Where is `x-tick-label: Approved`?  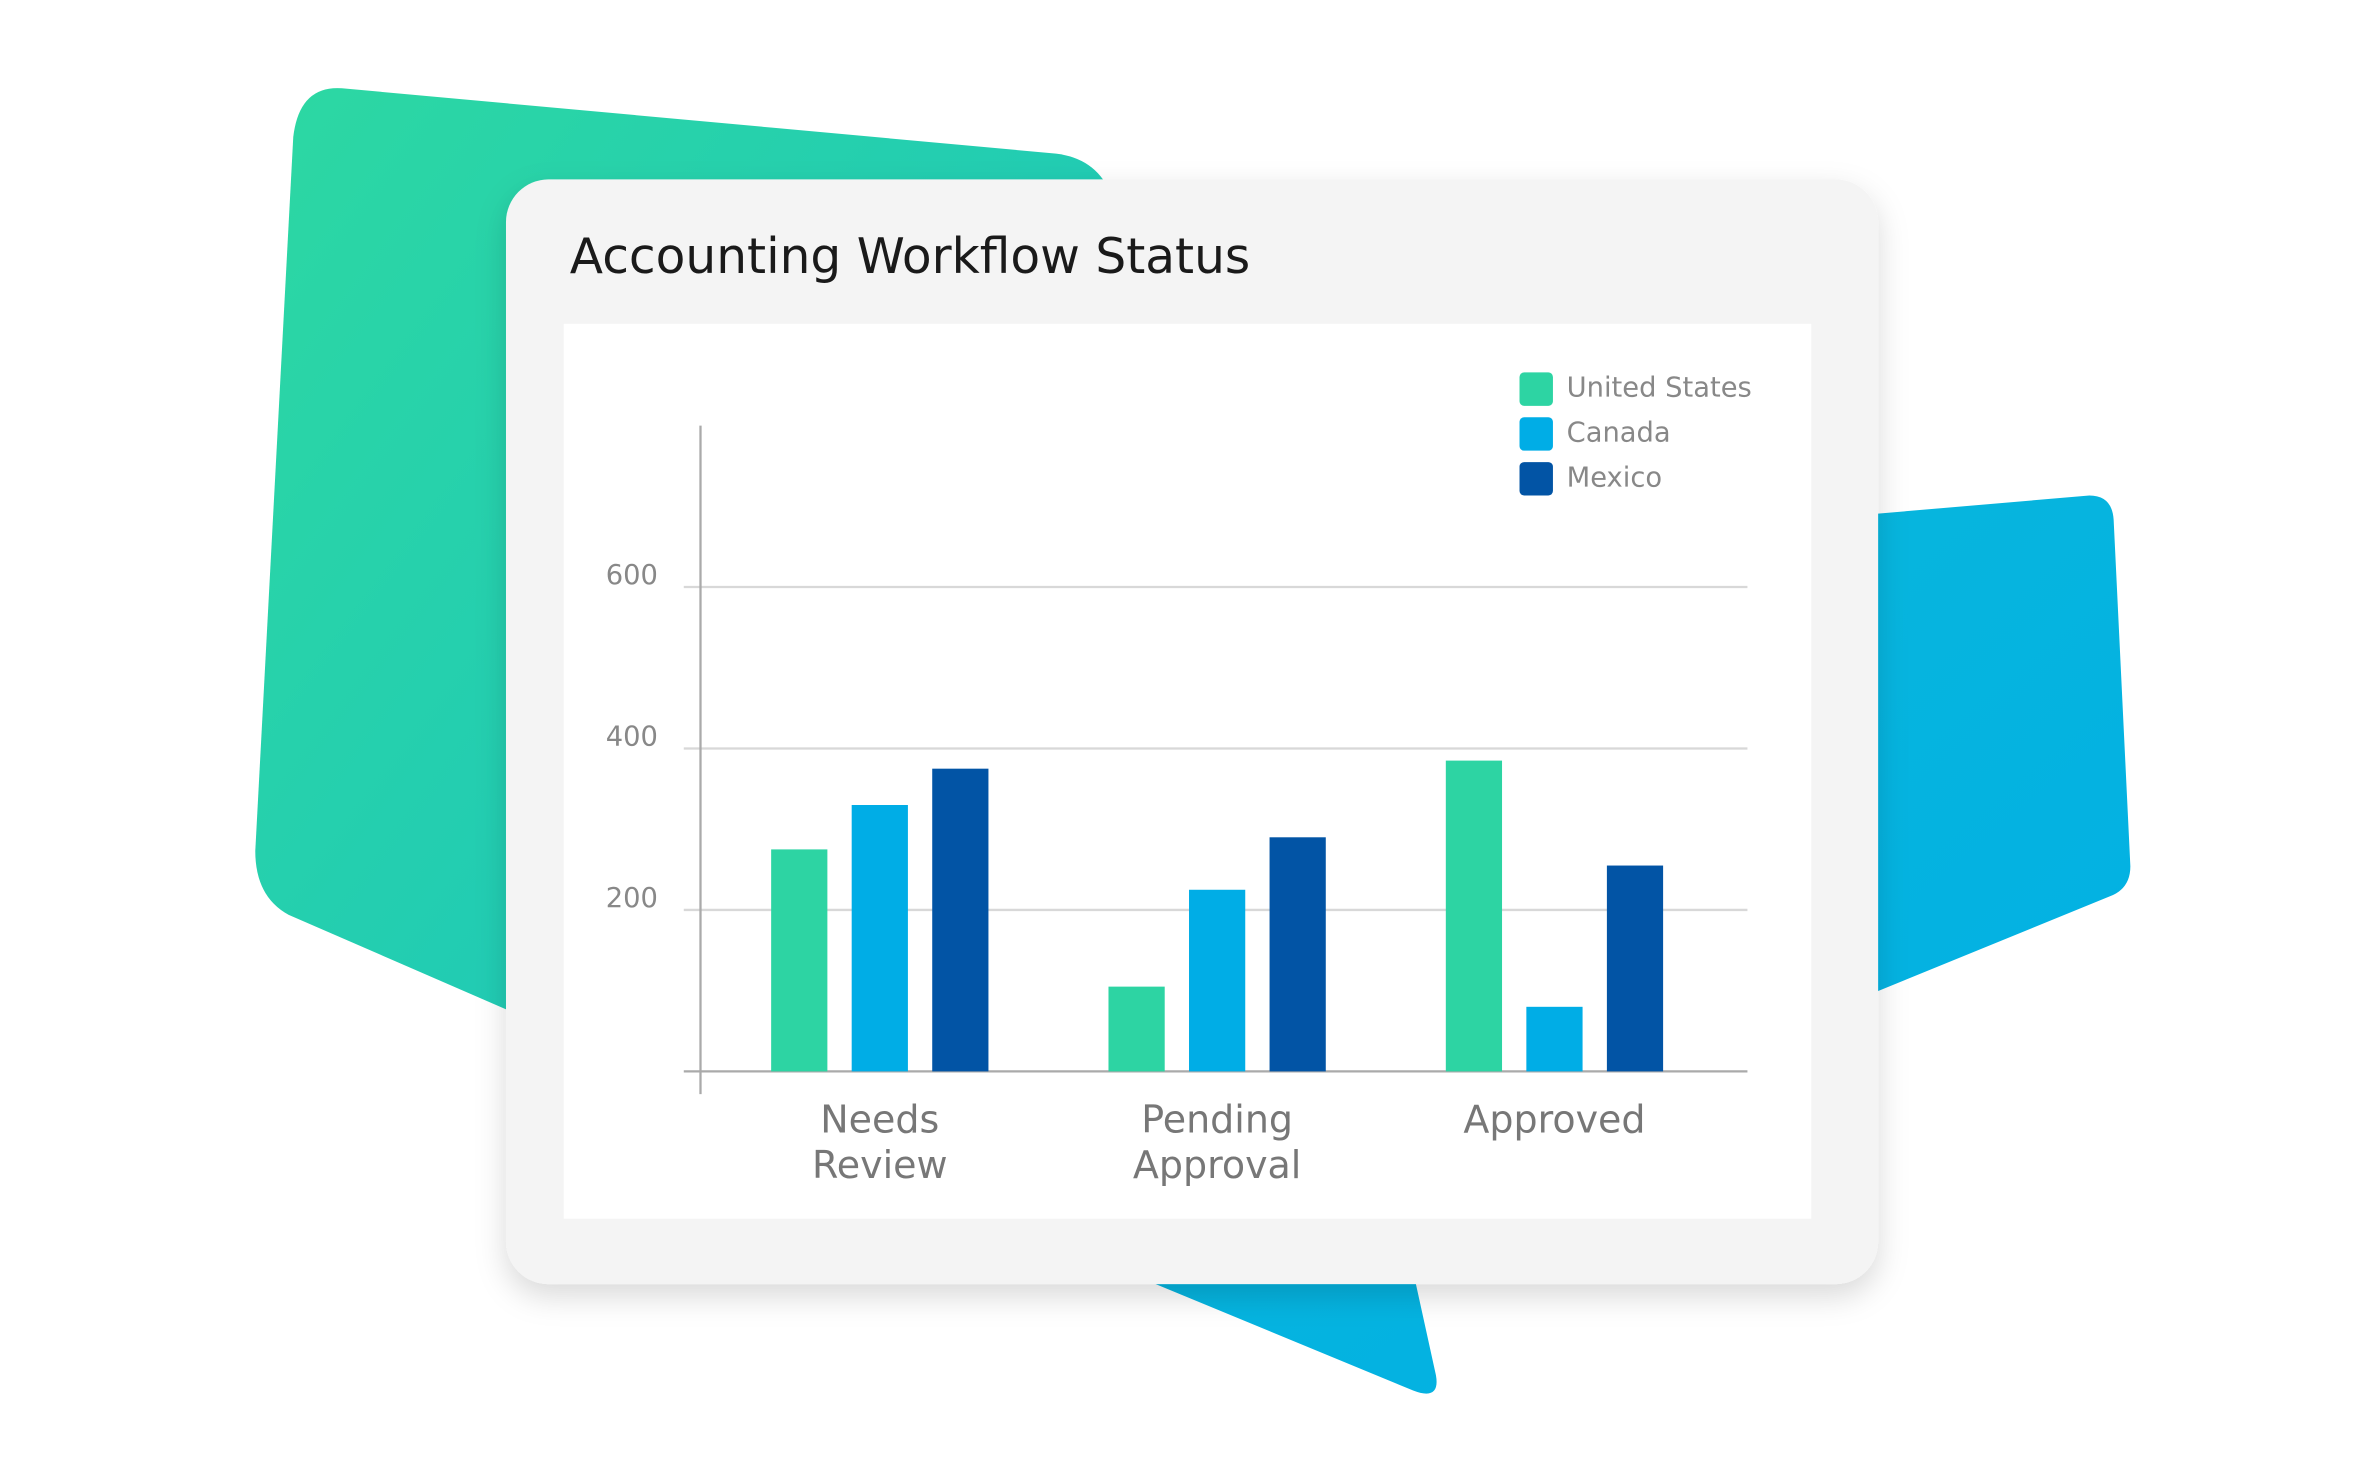 x-tick-label: Approved is located at coordinates (1554, 1119).